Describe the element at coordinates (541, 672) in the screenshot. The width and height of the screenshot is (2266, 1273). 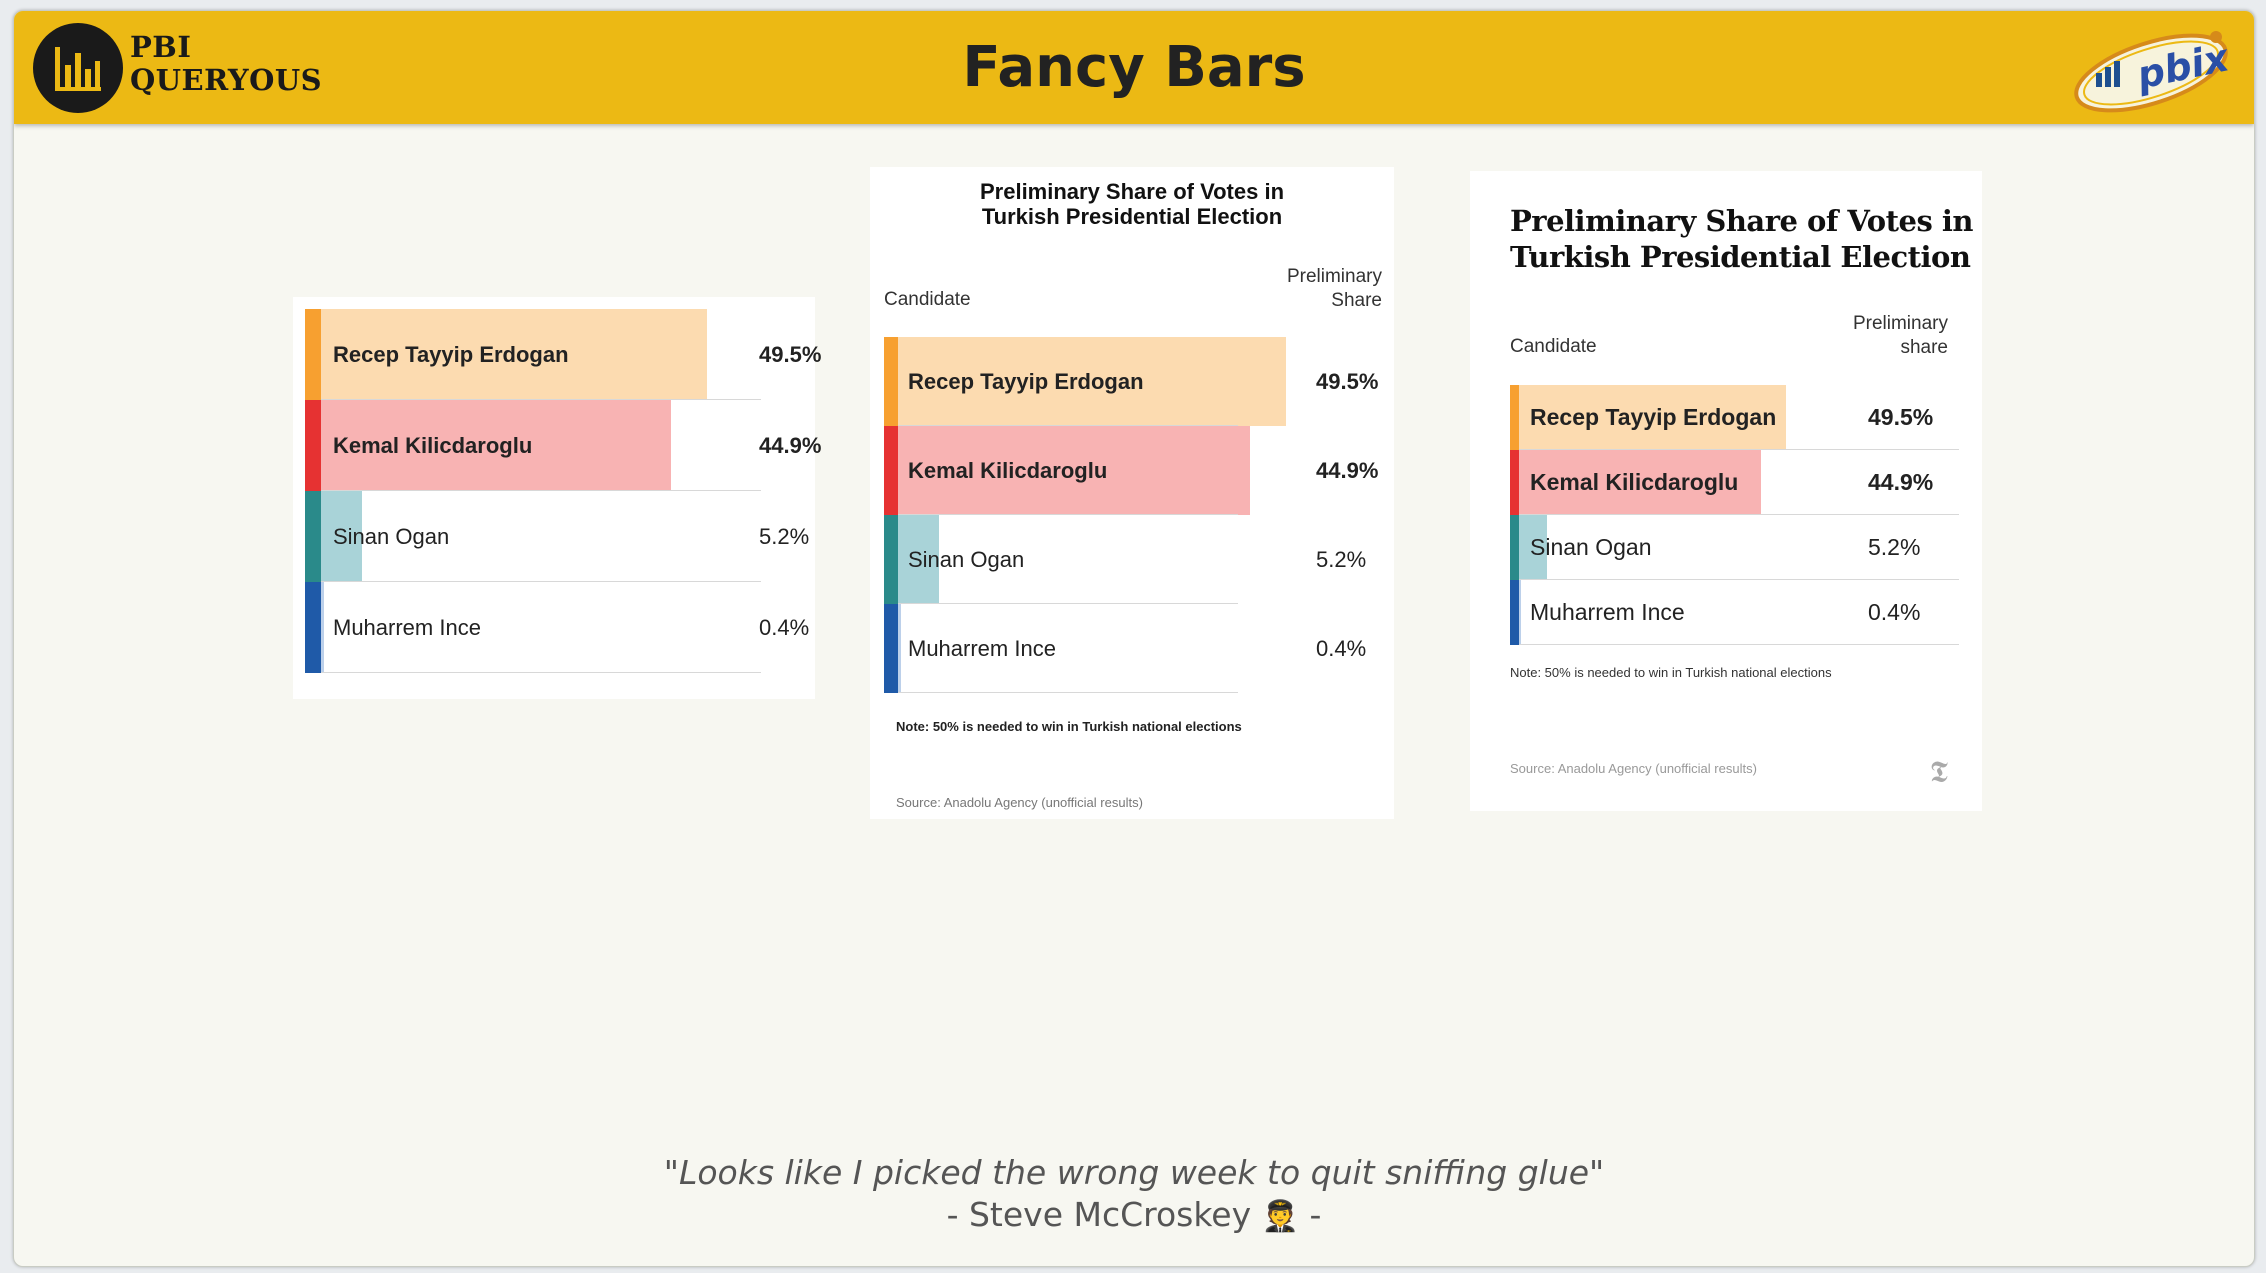
I see `card1-divider-ince` at that location.